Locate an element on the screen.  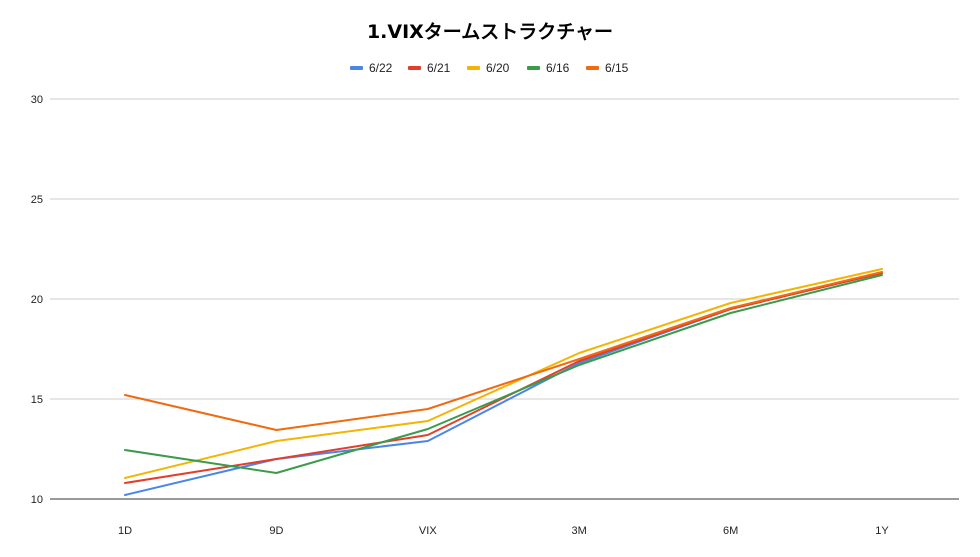
legend-label: 6/16 is located at coordinates (558, 68).